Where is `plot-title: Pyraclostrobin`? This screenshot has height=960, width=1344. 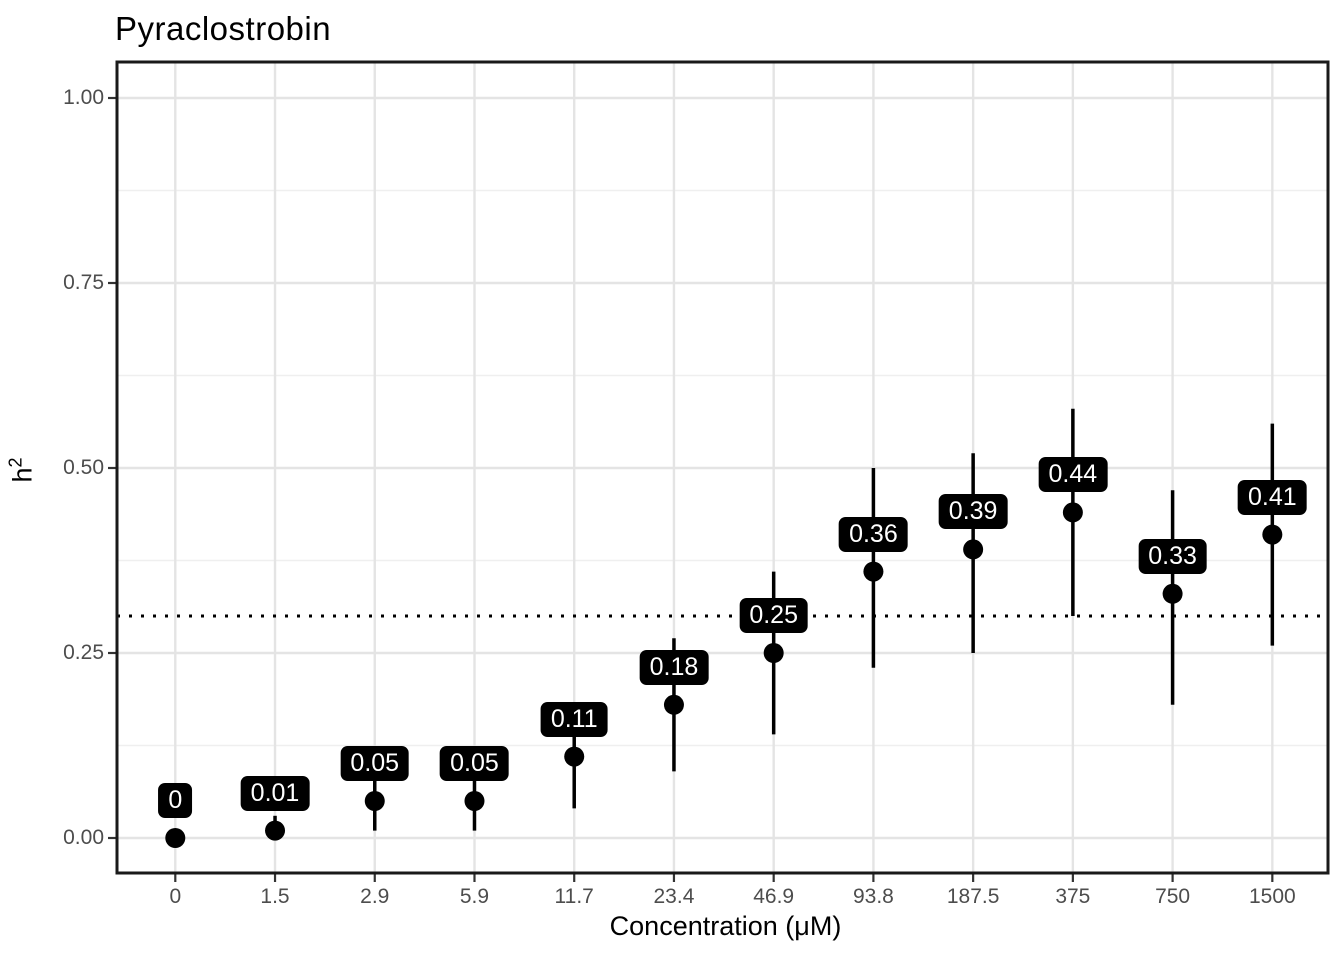 plot-title: Pyraclostrobin is located at coordinates (223, 28).